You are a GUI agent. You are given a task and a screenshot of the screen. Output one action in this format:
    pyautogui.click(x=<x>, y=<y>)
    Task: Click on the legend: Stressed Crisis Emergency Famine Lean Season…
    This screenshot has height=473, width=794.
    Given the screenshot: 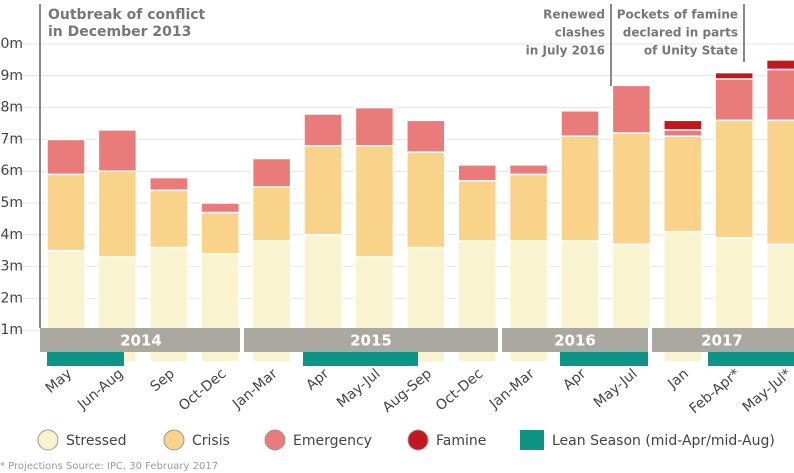 What is the action you would take?
    pyautogui.click(x=406, y=440)
    